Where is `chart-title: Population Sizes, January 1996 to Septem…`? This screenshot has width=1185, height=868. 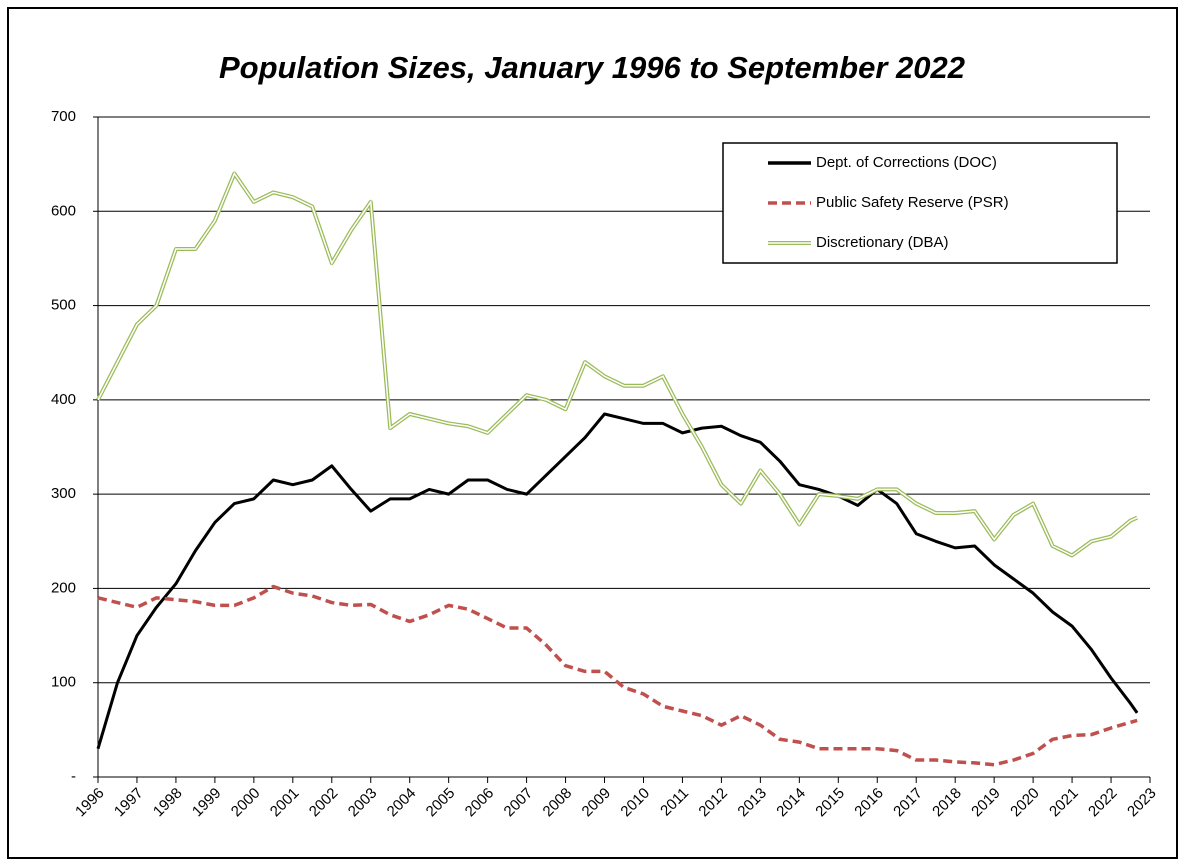
chart-title: Population Sizes, January 1996 to Septem… is located at coordinates (592, 67).